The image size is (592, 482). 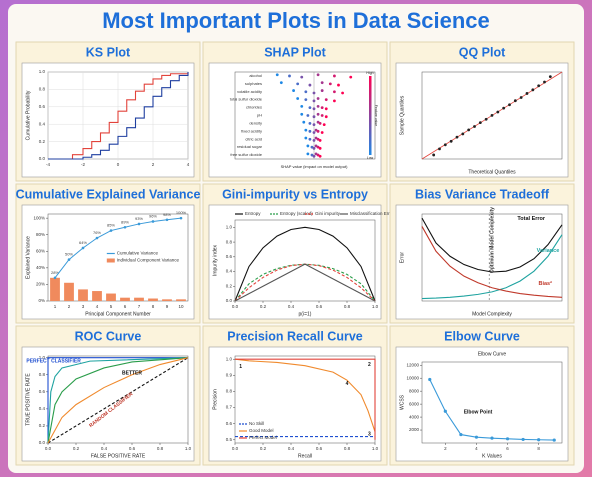 I want to click on feature-label: sulphates, so click(x=253, y=83).